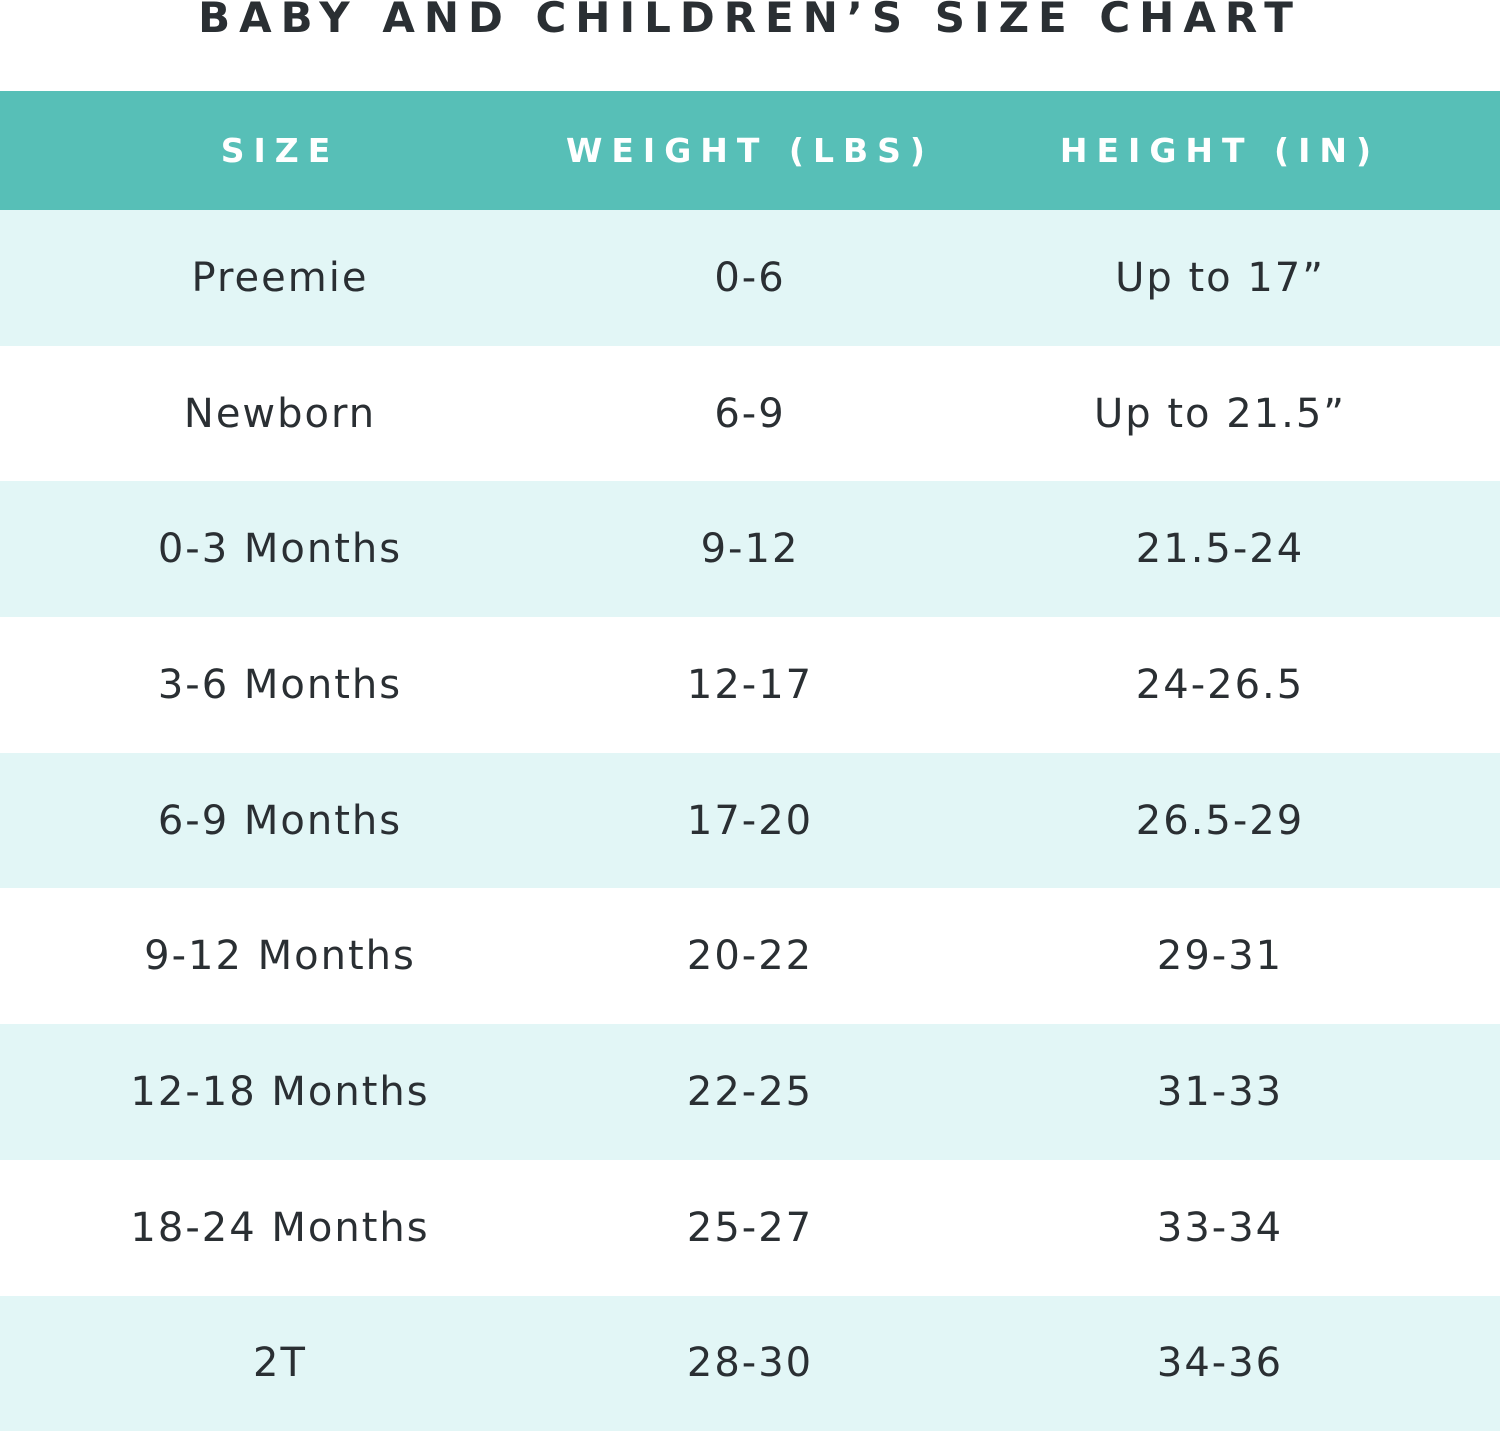  What do you see at coordinates (1220, 820) in the screenshot?
I see `height-cell: 26.5-29` at bounding box center [1220, 820].